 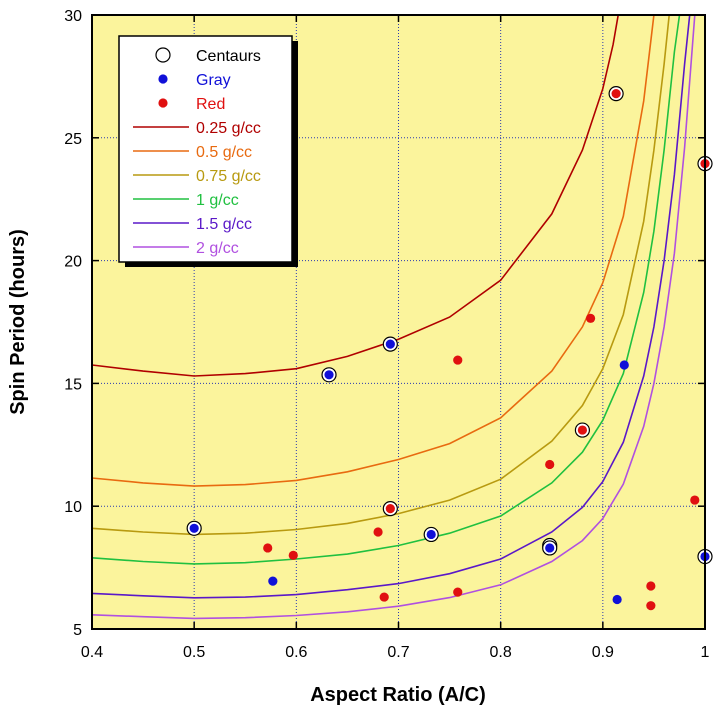 What do you see at coordinates (213, 80) in the screenshot?
I see `legend-label: Gray` at bounding box center [213, 80].